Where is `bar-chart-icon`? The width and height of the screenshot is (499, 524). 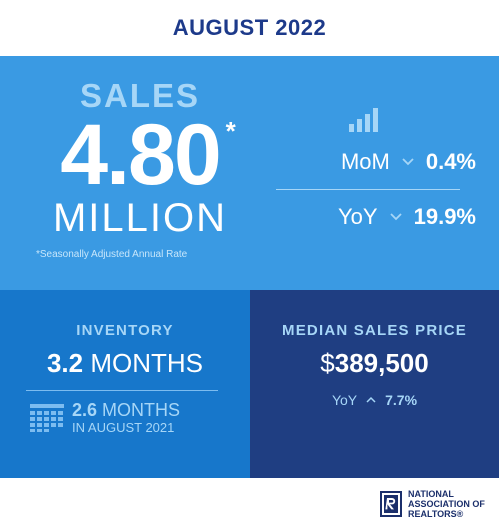 bar-chart-icon is located at coordinates (365, 120).